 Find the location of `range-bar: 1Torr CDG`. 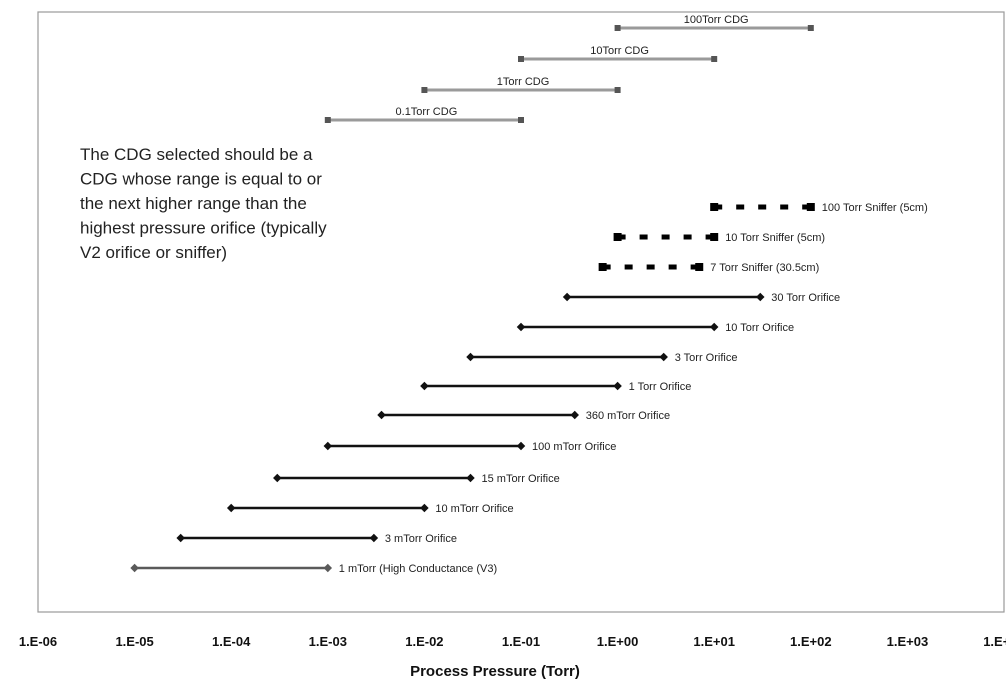

range-bar: 1Torr CDG is located at coordinates (521, 84).